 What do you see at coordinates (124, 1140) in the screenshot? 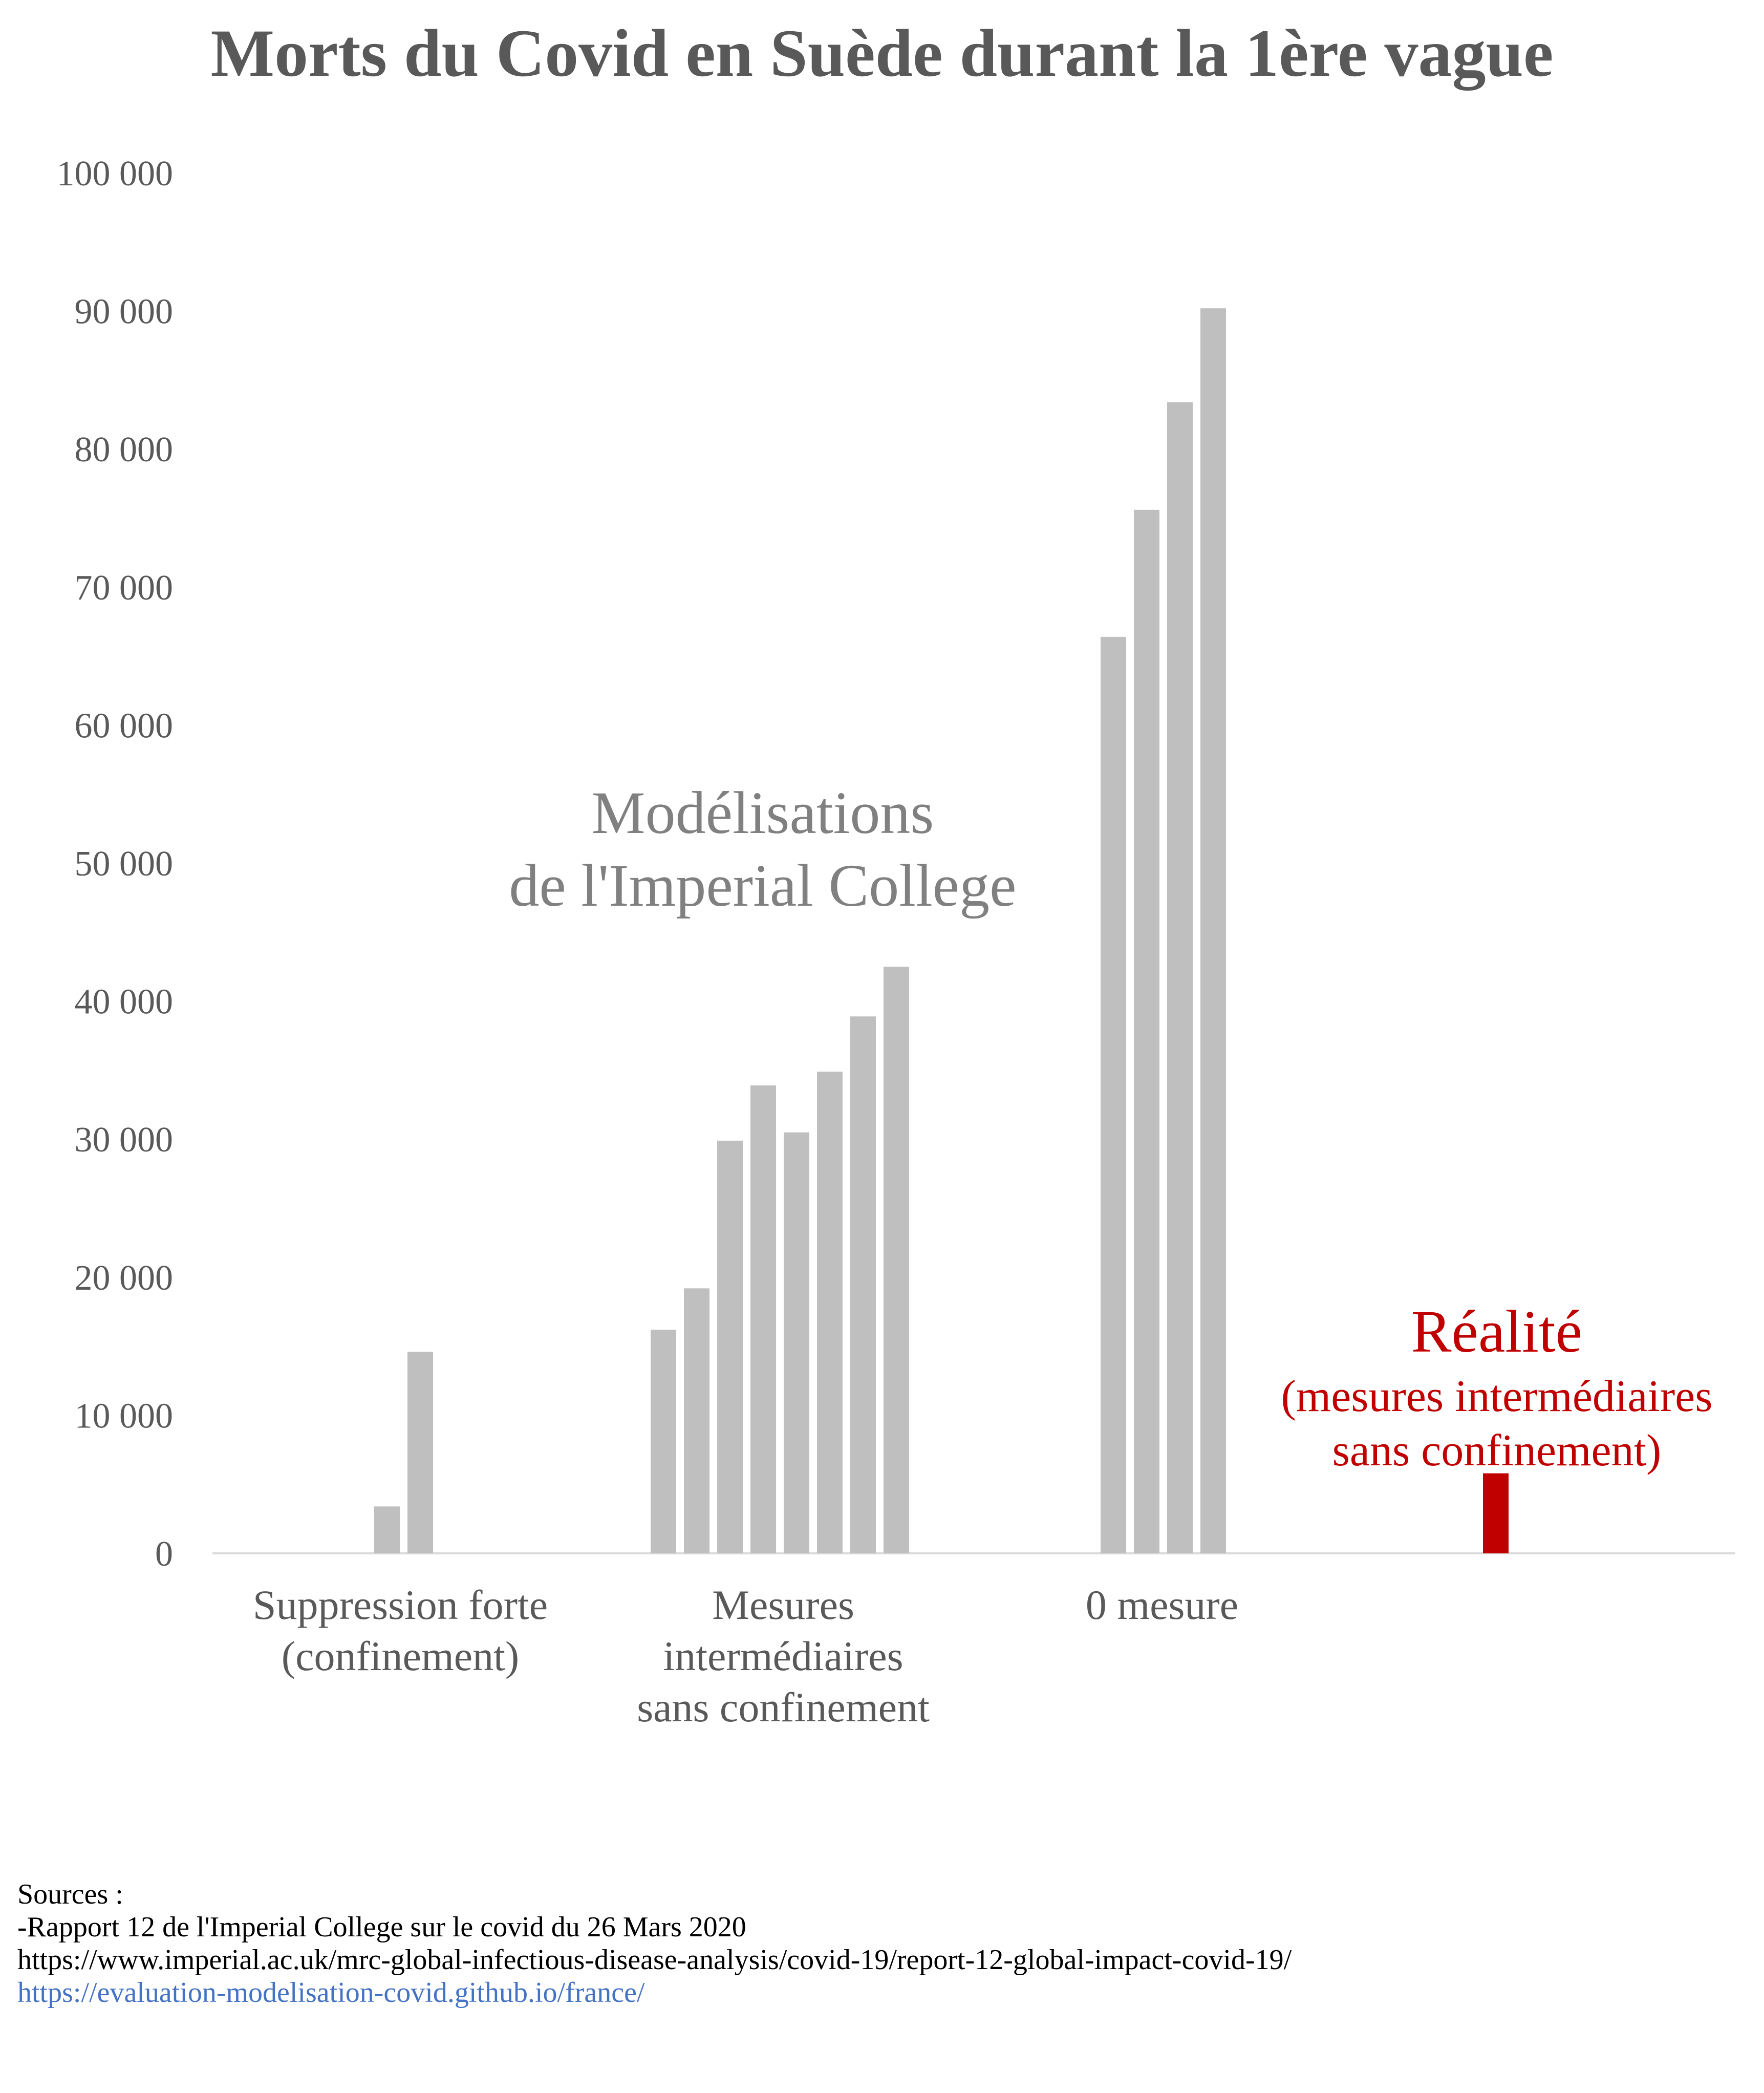
I see `y-tick-label: 30 000` at bounding box center [124, 1140].